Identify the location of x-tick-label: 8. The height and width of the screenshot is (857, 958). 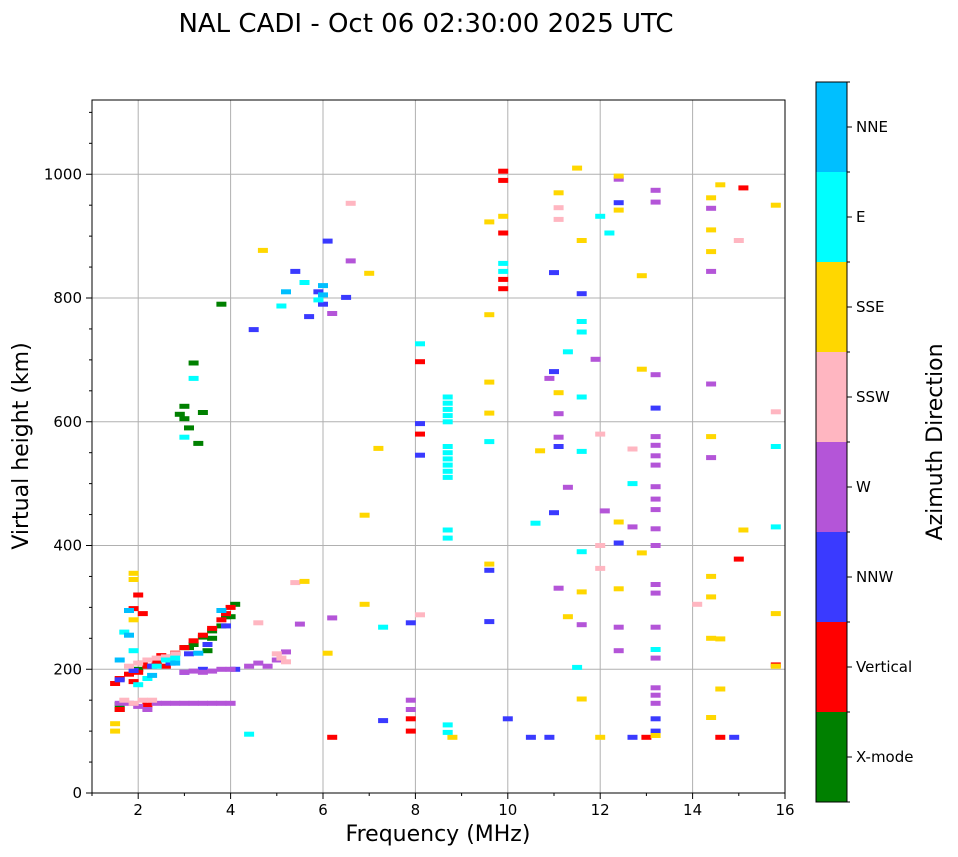
(416, 810).